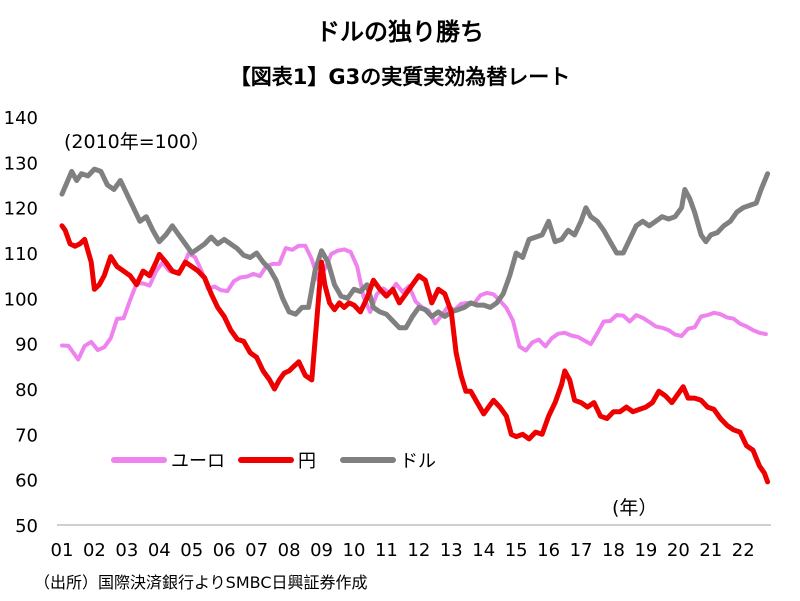 The width and height of the screenshot is (800, 601). What do you see at coordinates (613, 550) in the screenshot?
I see `x-tick-label: 18` at bounding box center [613, 550].